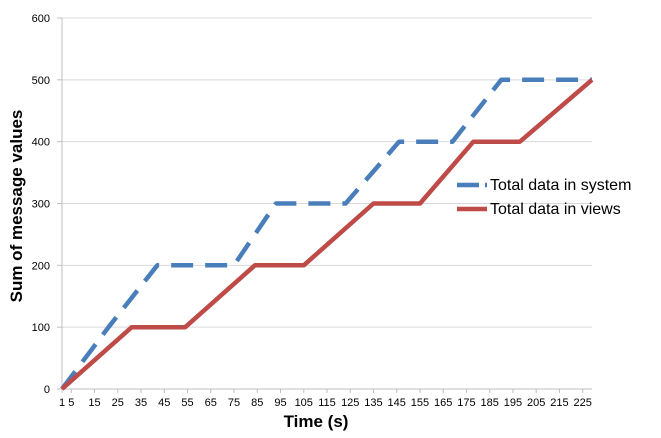 This screenshot has width=661, height=438. What do you see at coordinates (397, 403) in the screenshot?
I see `x-tick-label: 145` at bounding box center [397, 403].